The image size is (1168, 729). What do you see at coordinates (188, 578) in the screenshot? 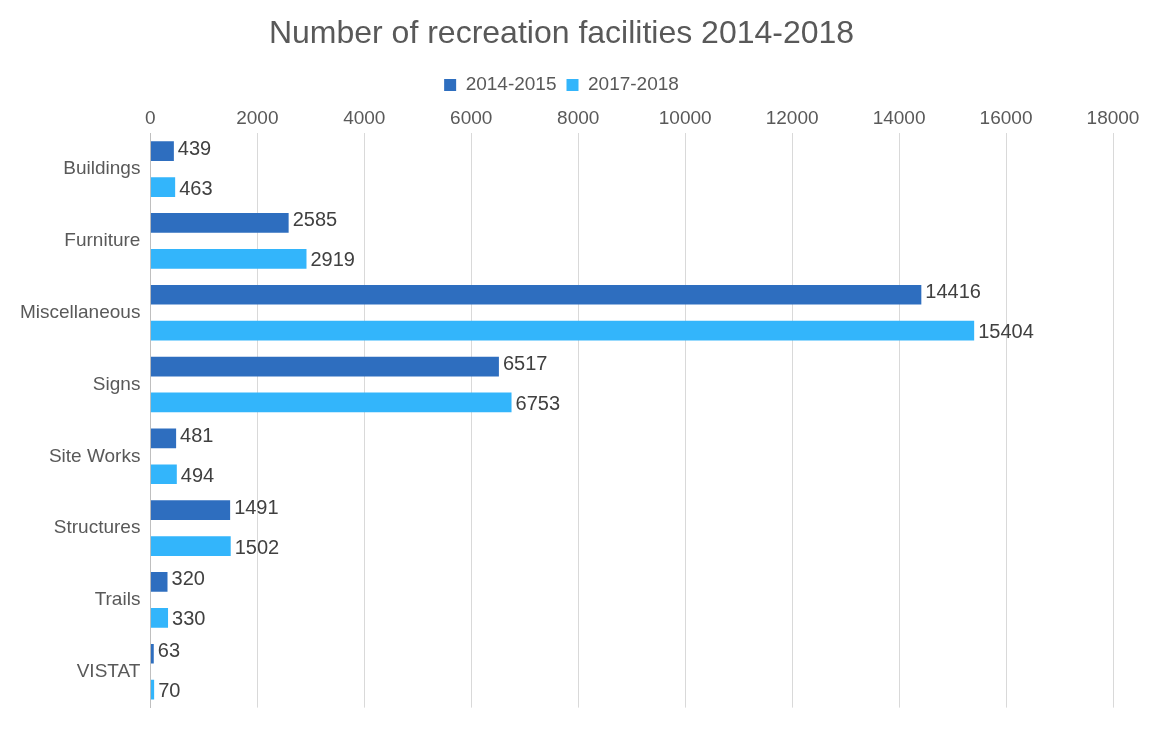
I see `data-label: 320` at bounding box center [188, 578].